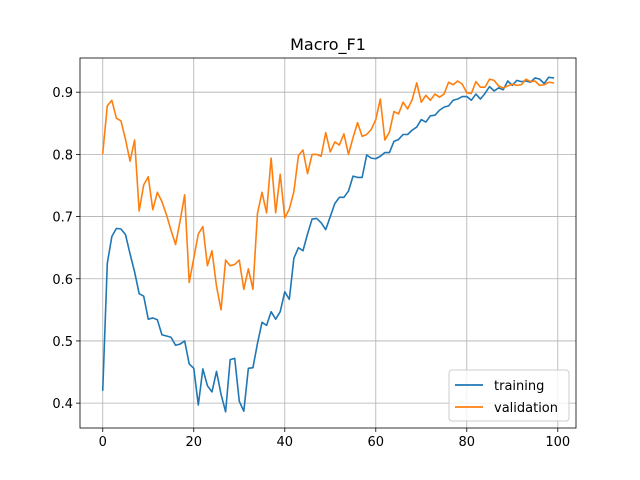  Describe the element at coordinates (557, 442) in the screenshot. I see `x-tick-label: 100` at that location.